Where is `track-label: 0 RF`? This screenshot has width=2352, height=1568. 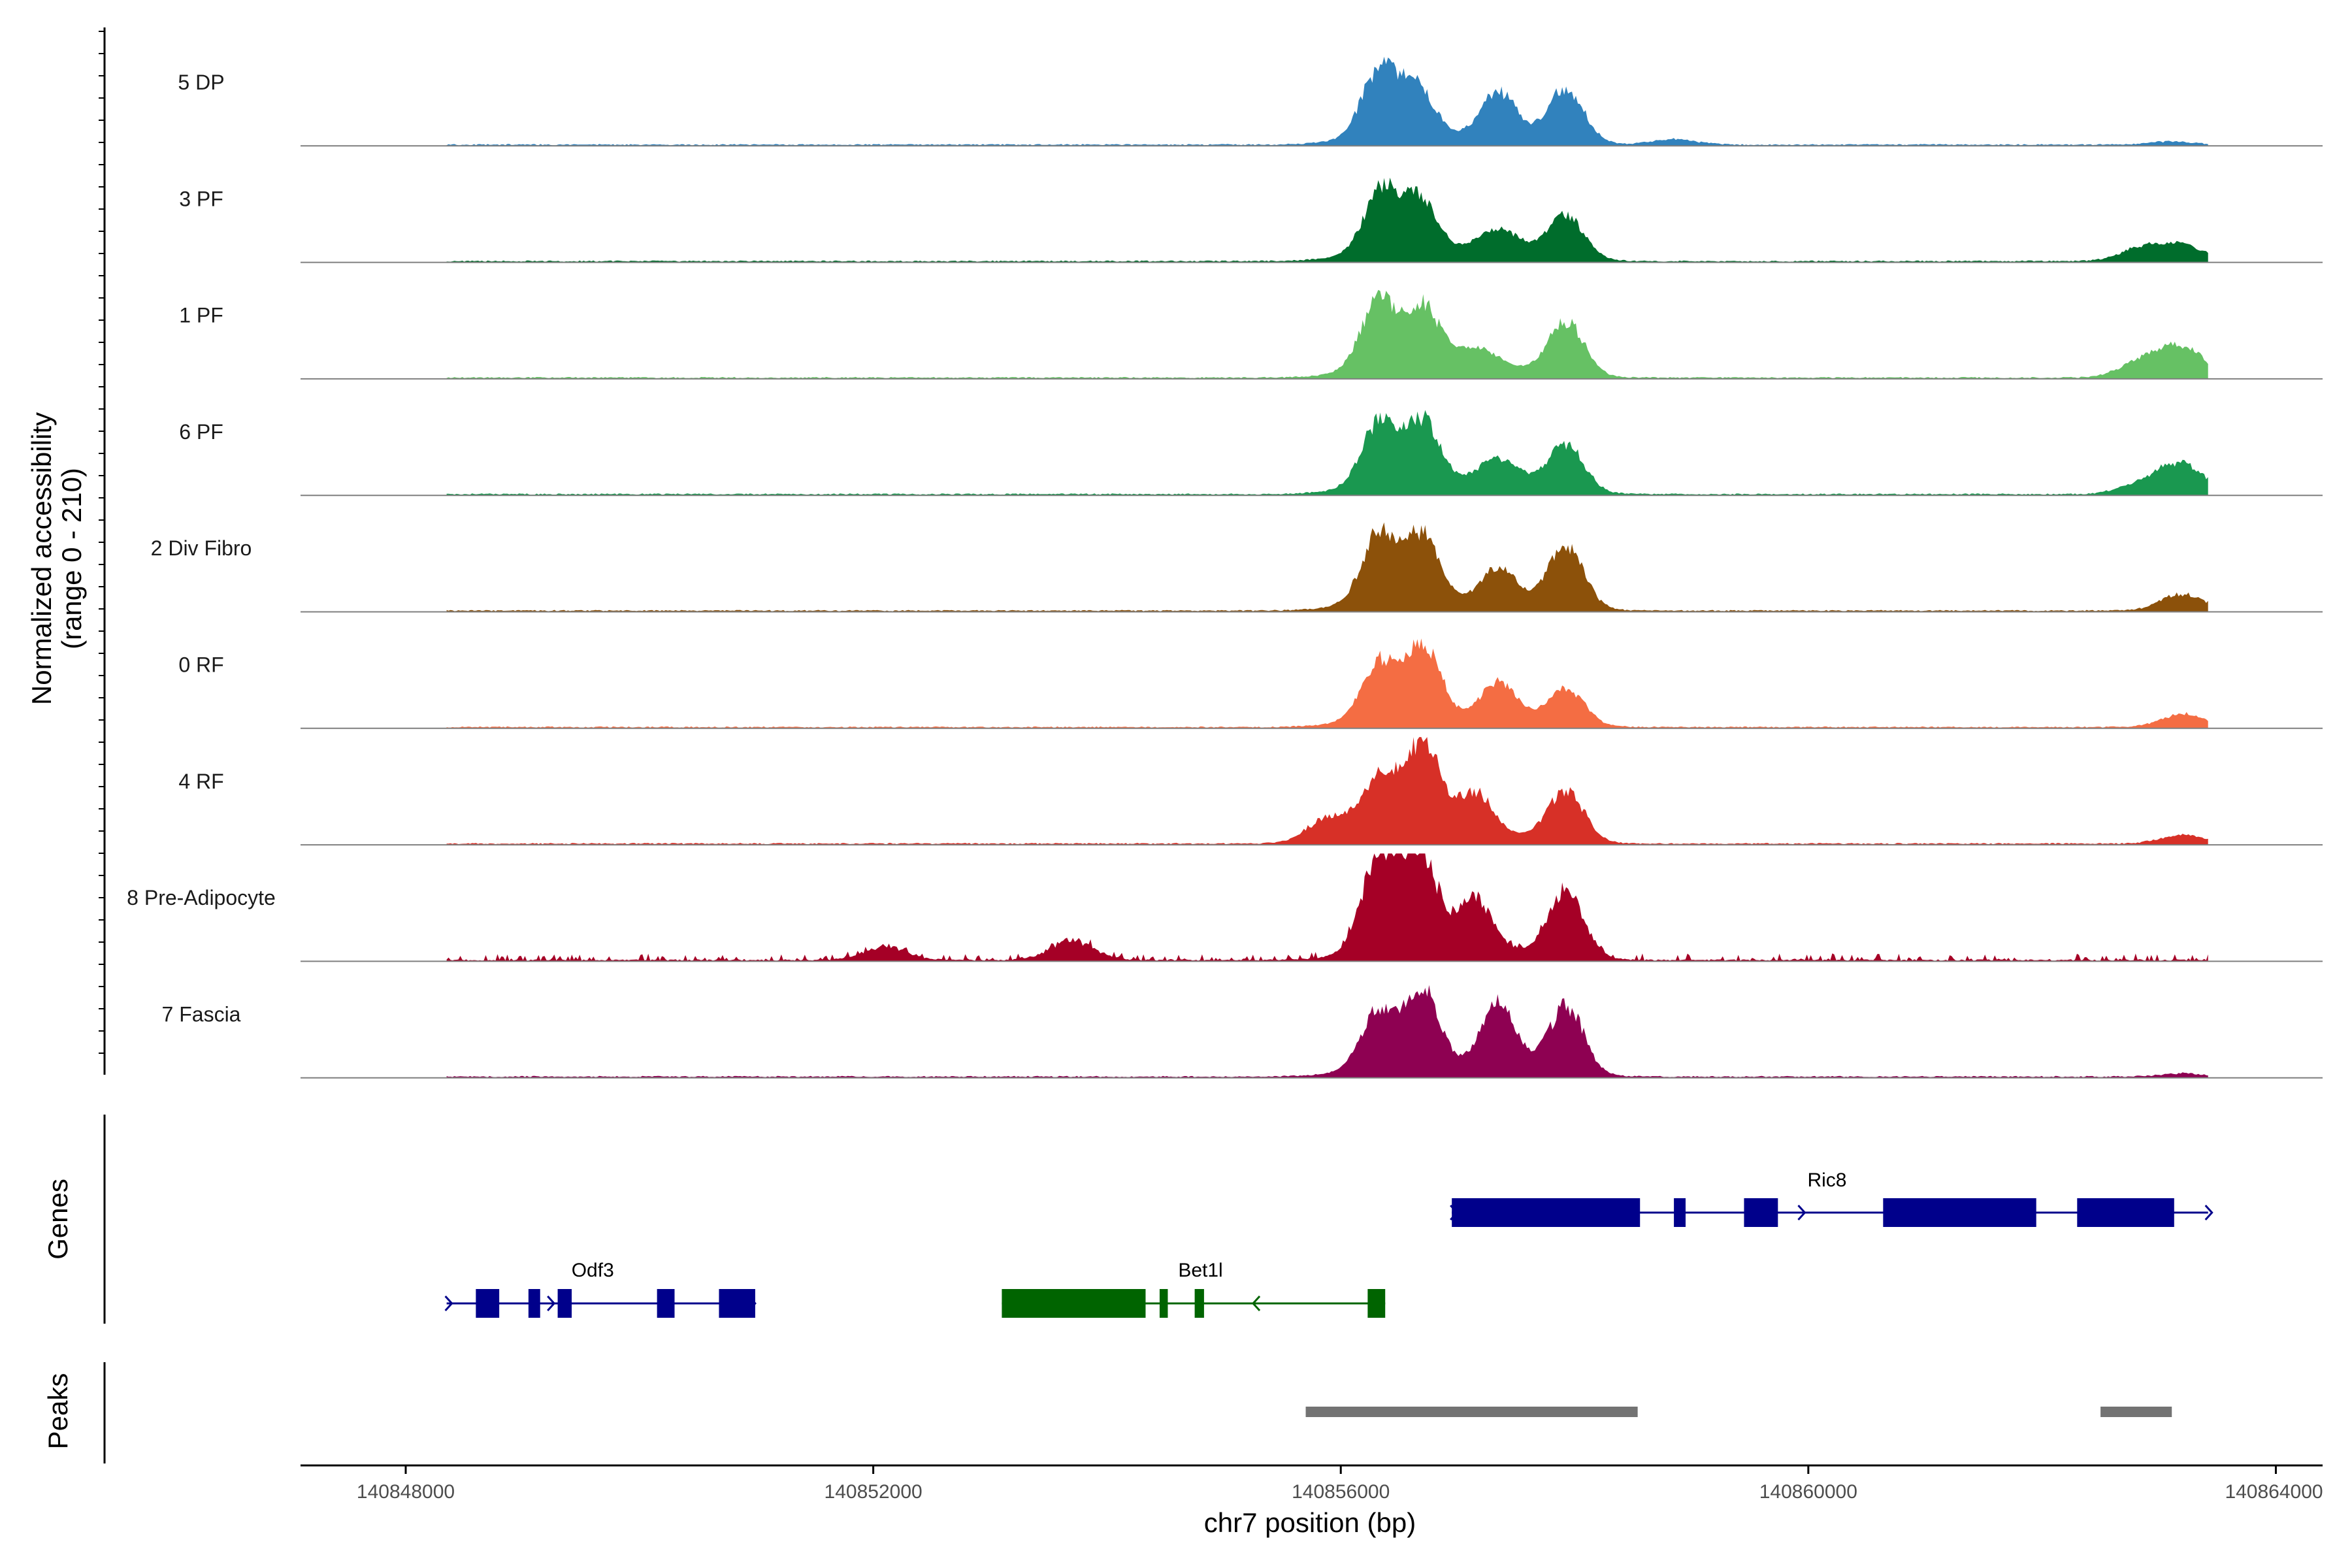
track-label: 0 RF is located at coordinates (200, 665).